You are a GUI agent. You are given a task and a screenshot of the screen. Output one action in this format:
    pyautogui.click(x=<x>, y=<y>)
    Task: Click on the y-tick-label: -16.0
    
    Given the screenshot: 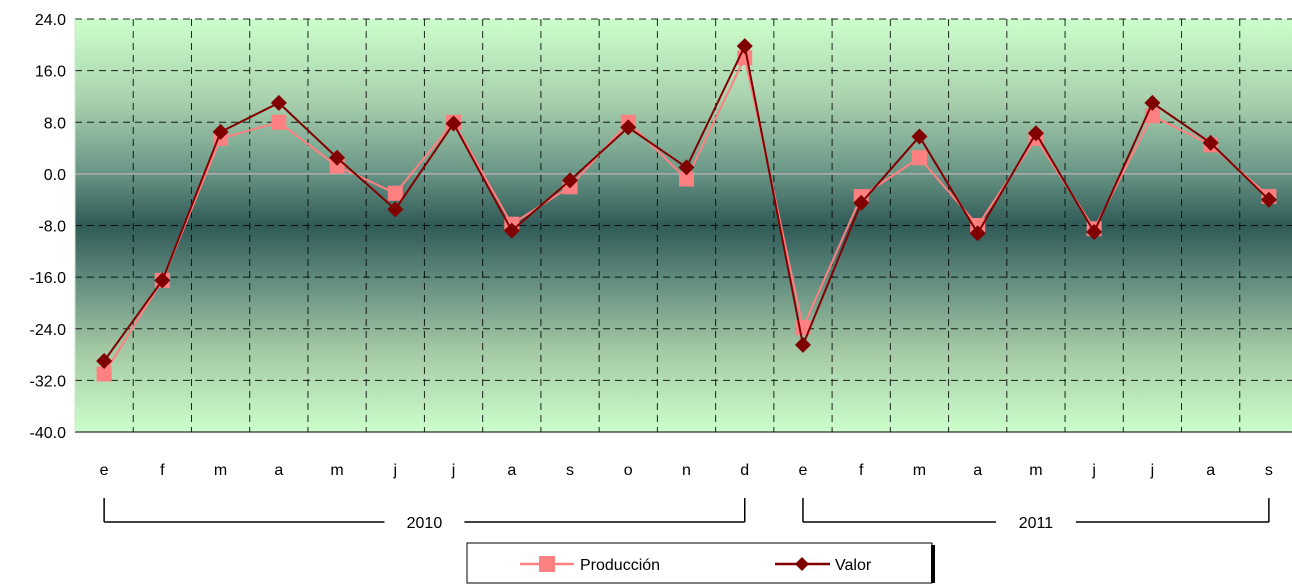 What is the action you would take?
    pyautogui.click(x=48, y=278)
    